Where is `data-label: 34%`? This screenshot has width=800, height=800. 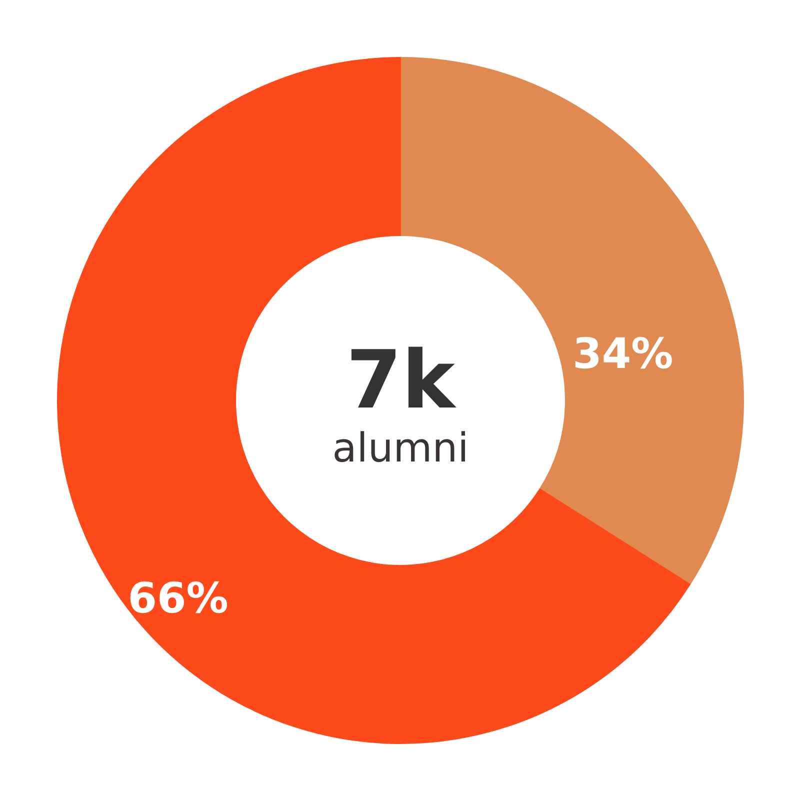
data-label: 34% is located at coordinates (623, 353).